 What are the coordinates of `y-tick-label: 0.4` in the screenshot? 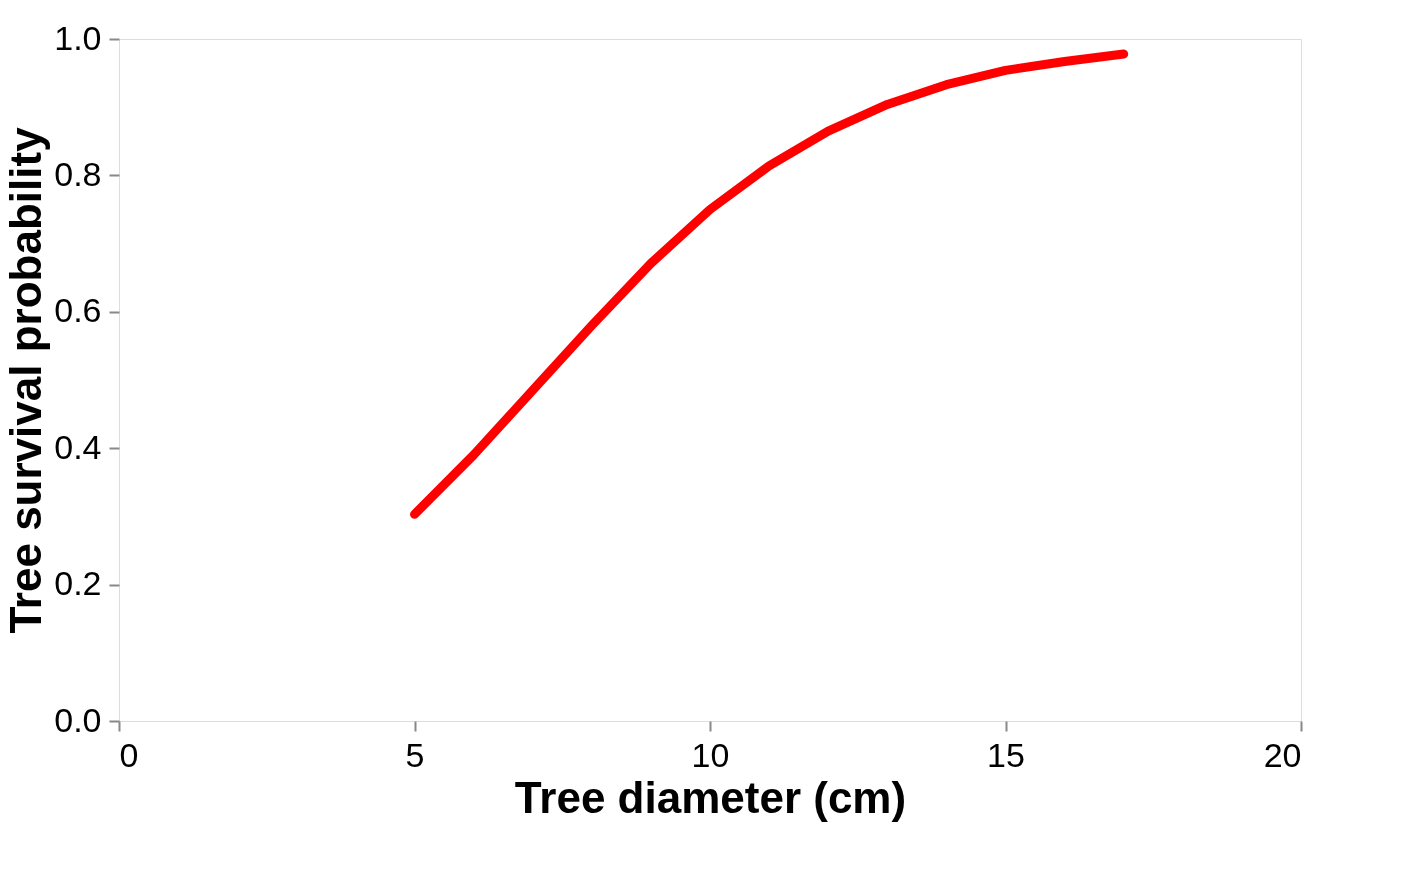 It's located at (78, 446).